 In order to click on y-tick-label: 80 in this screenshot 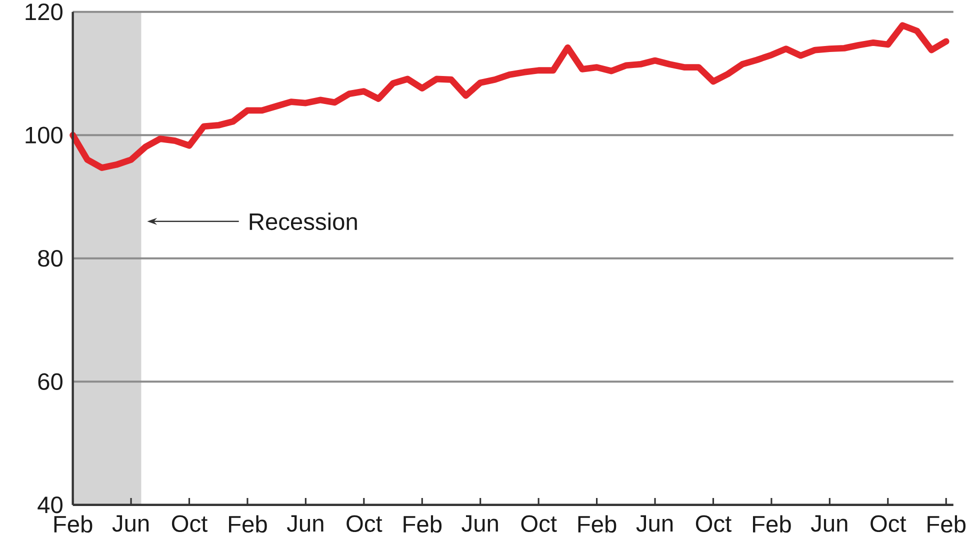, I will do `click(50, 258)`.